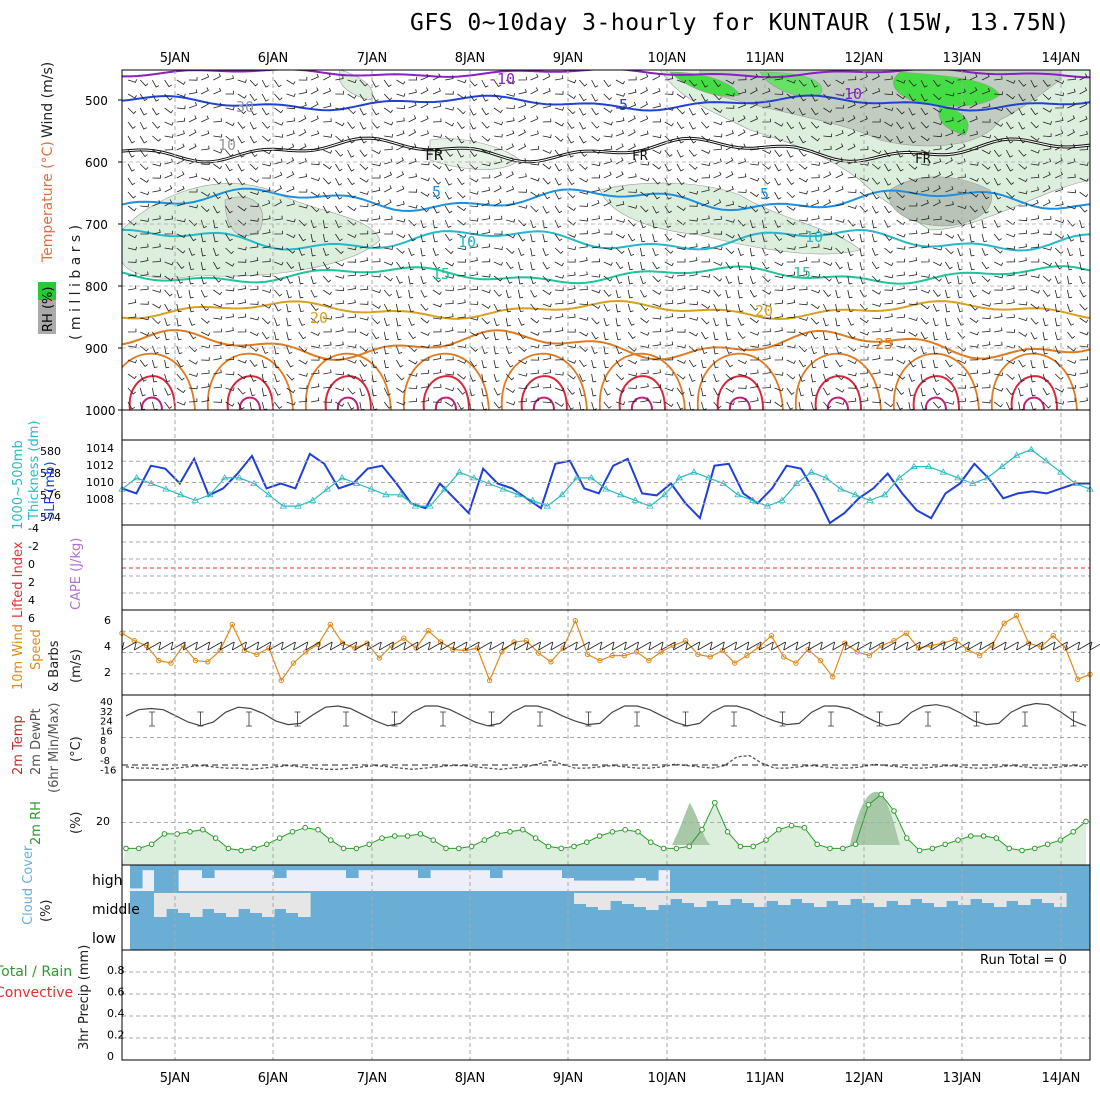 This screenshot has width=1100, height=1100. What do you see at coordinates (501, 79) in the screenshot?
I see `contour-label: -10` at bounding box center [501, 79].